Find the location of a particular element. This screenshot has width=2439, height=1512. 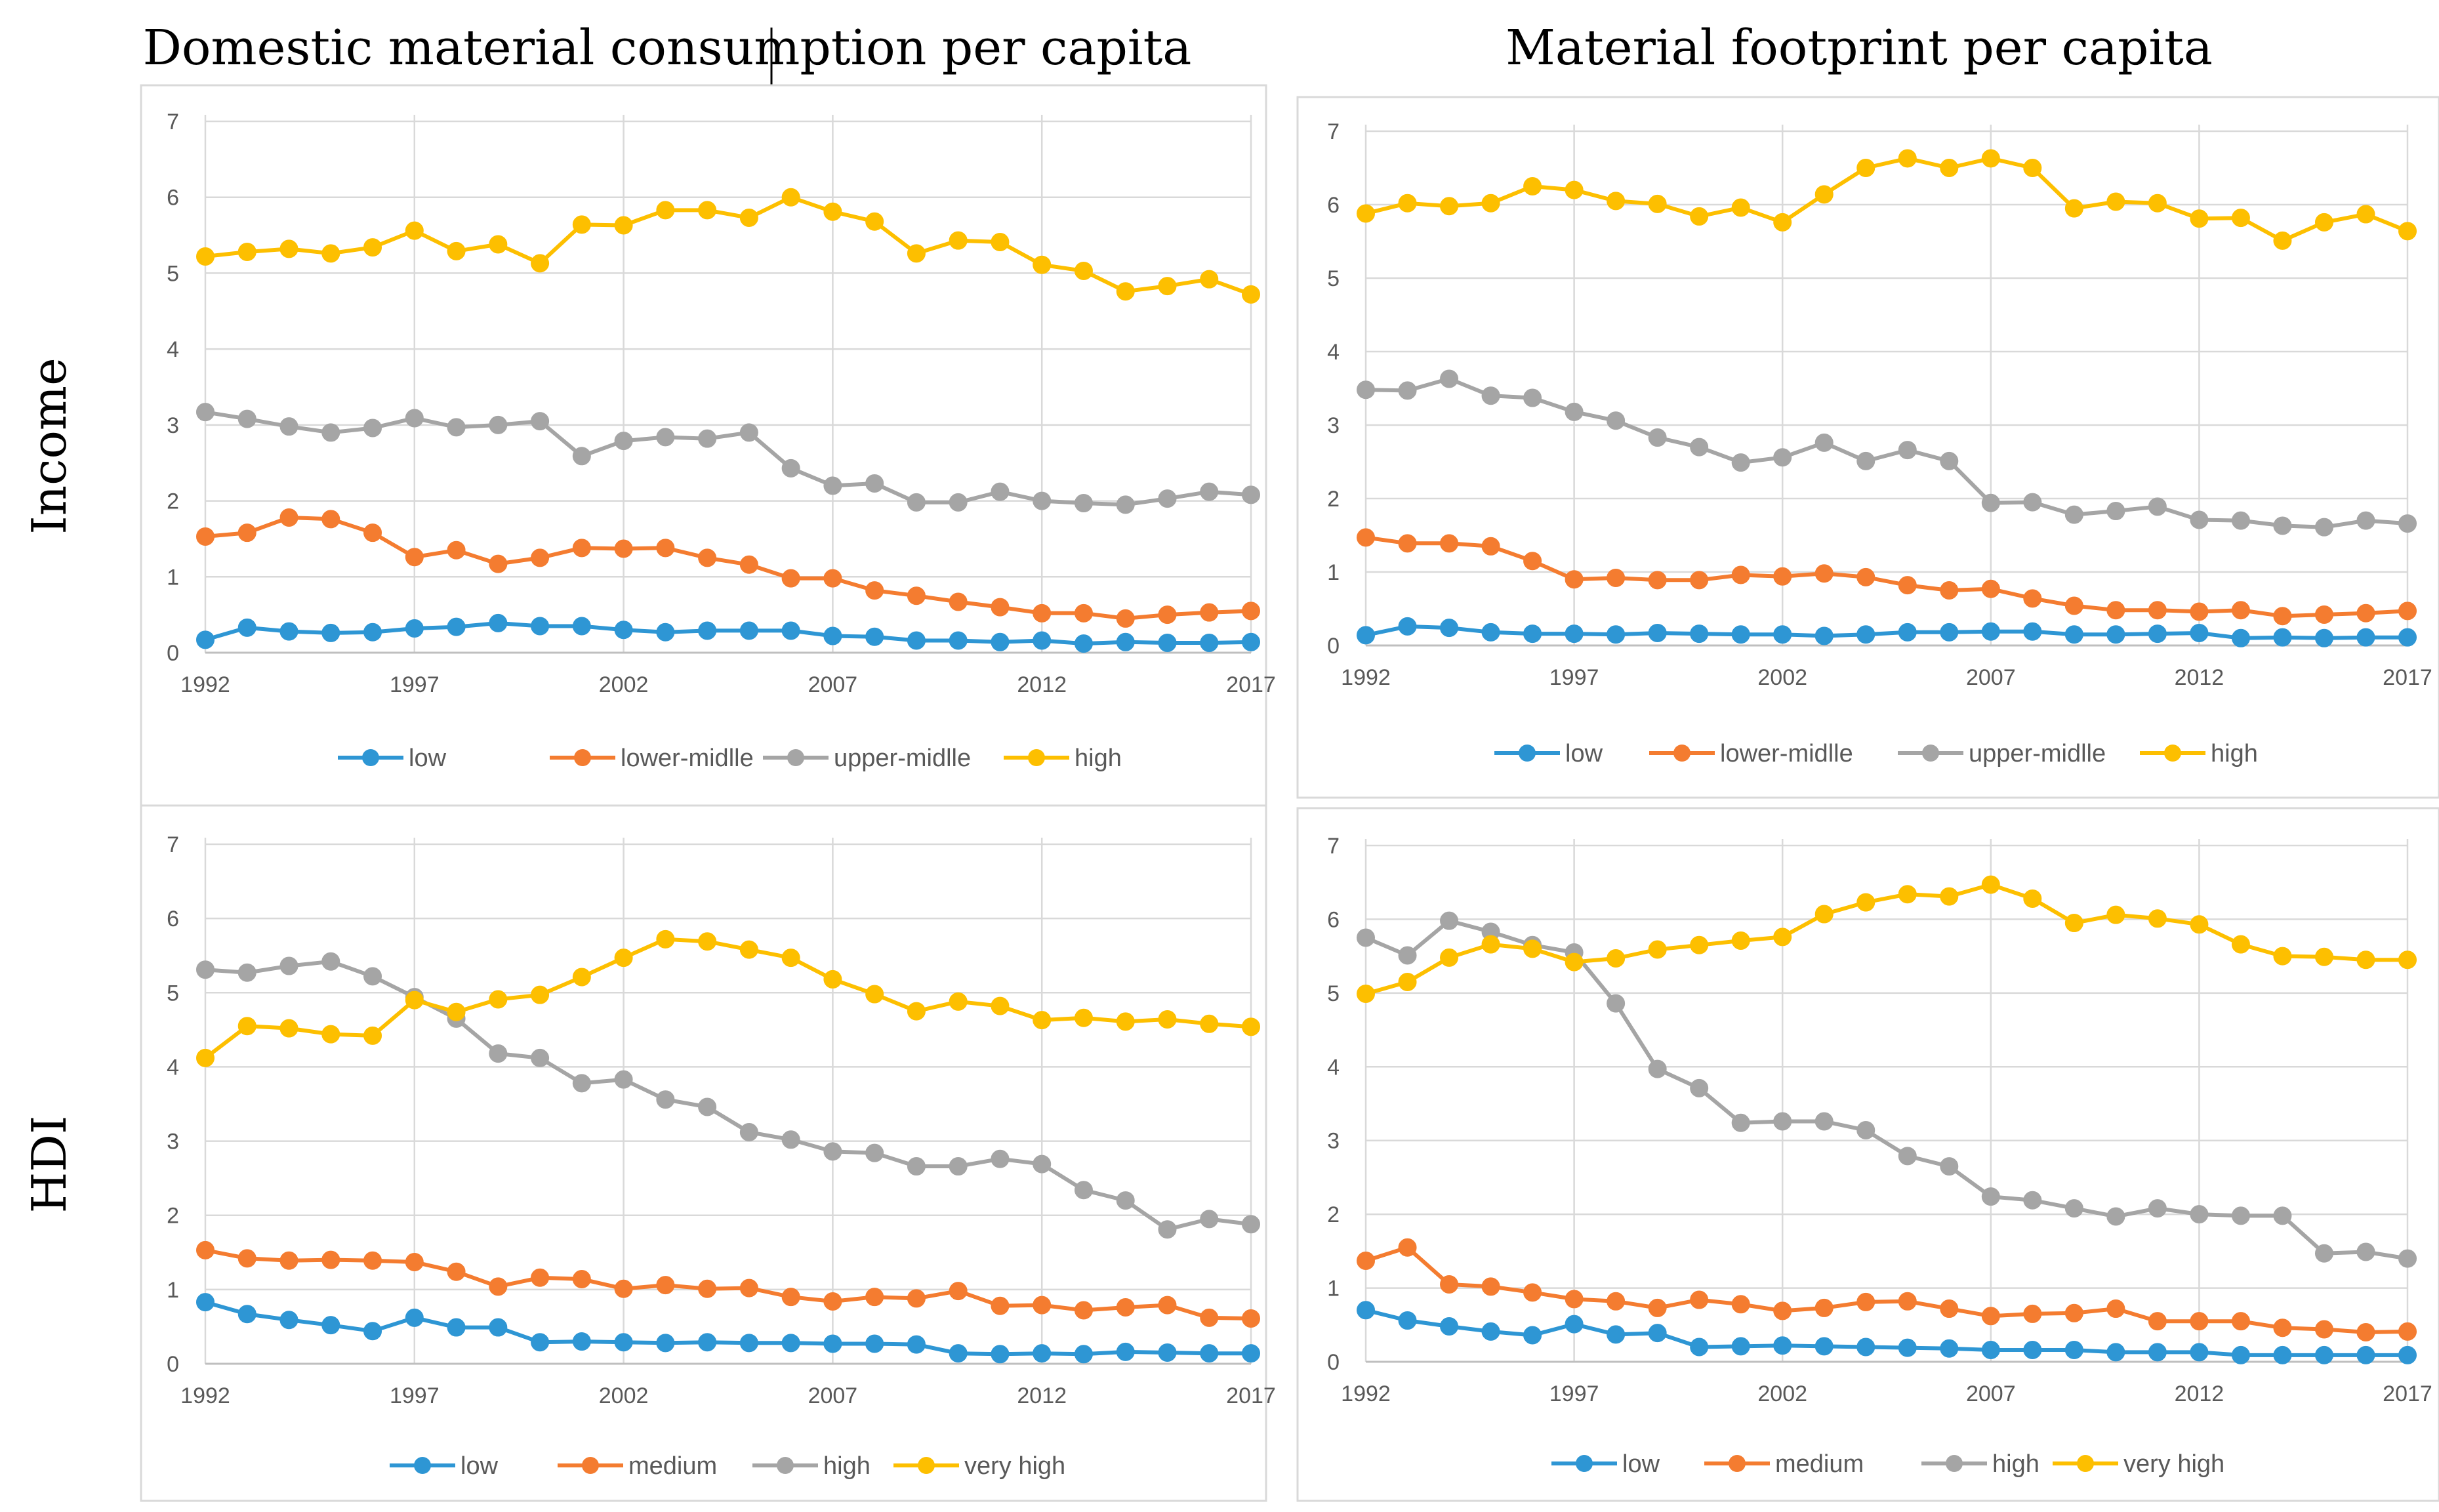

series-line-lower-midlle is located at coordinates (728, 568).